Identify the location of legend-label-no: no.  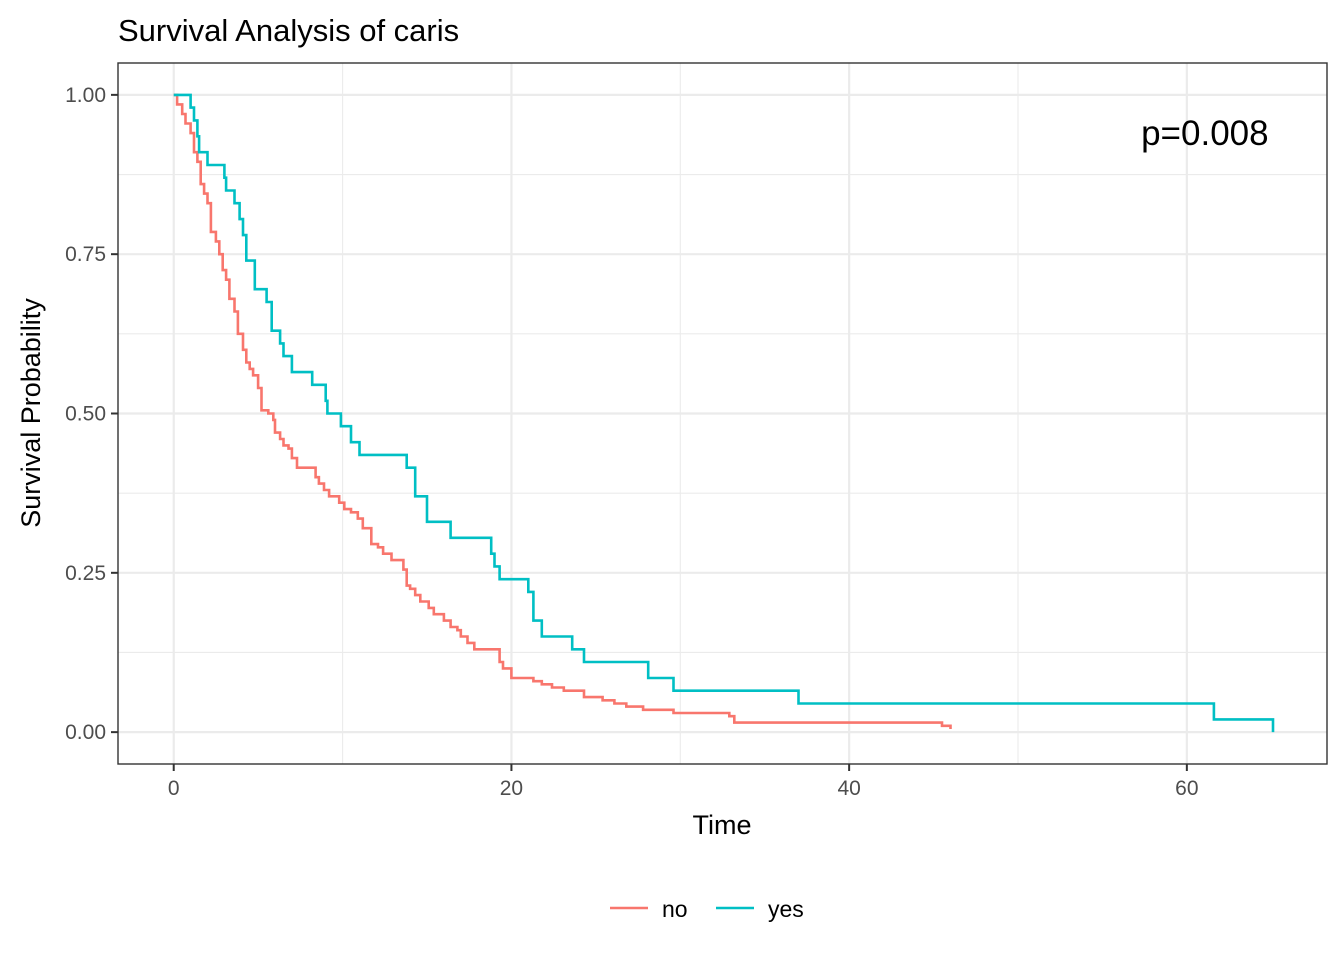
(675, 909).